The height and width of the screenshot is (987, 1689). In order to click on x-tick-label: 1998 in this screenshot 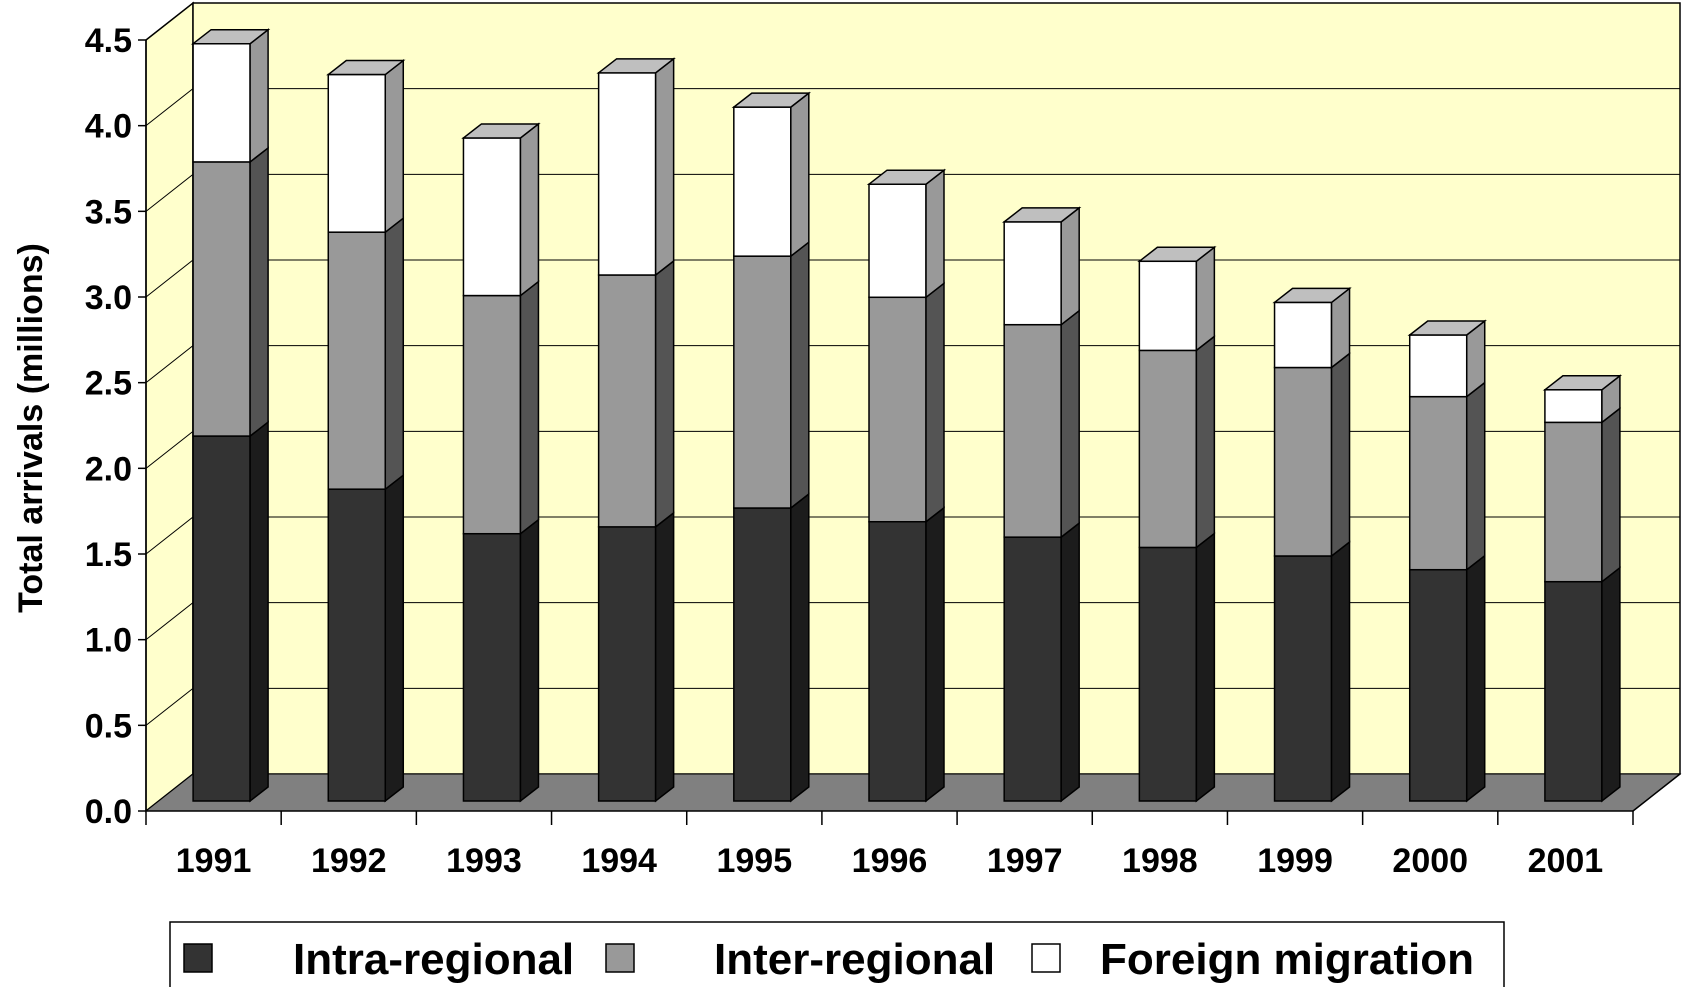, I will do `click(1160, 861)`.